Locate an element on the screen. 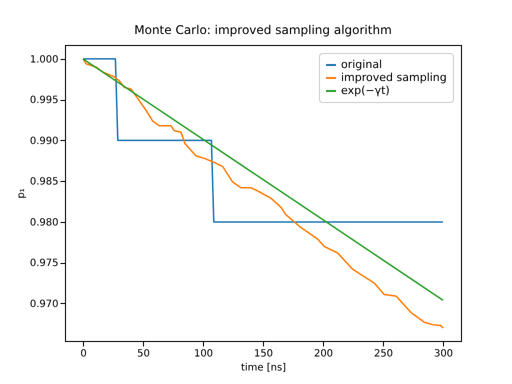 This screenshot has height=384, width=512. x-tick-label: 0 is located at coordinates (83, 354).